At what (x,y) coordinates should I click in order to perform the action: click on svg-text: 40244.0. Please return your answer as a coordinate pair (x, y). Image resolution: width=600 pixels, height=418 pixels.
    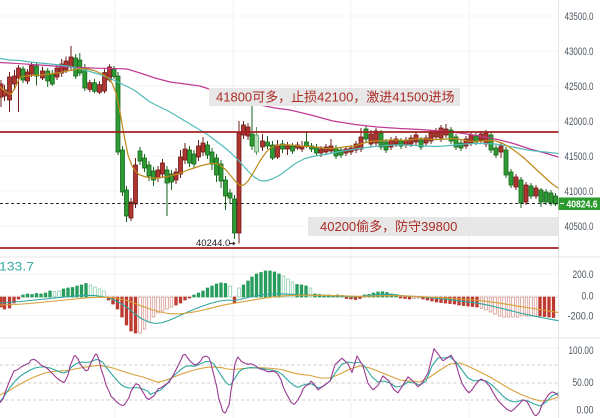
    Looking at the image, I should click on (213, 243).